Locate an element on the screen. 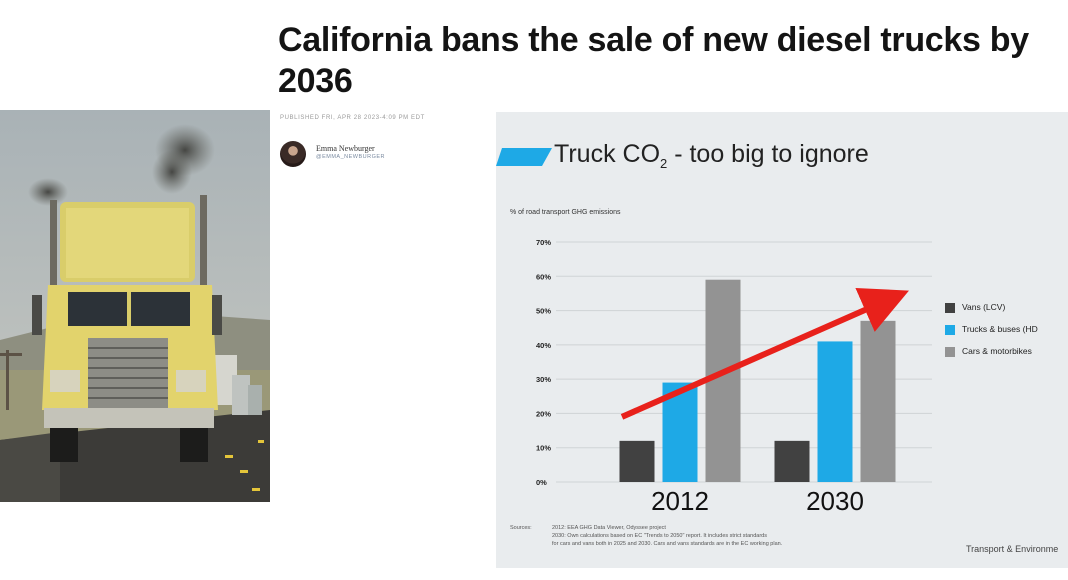 The height and width of the screenshot is (580, 1068). x-category-label: 2012 is located at coordinates (680, 501).